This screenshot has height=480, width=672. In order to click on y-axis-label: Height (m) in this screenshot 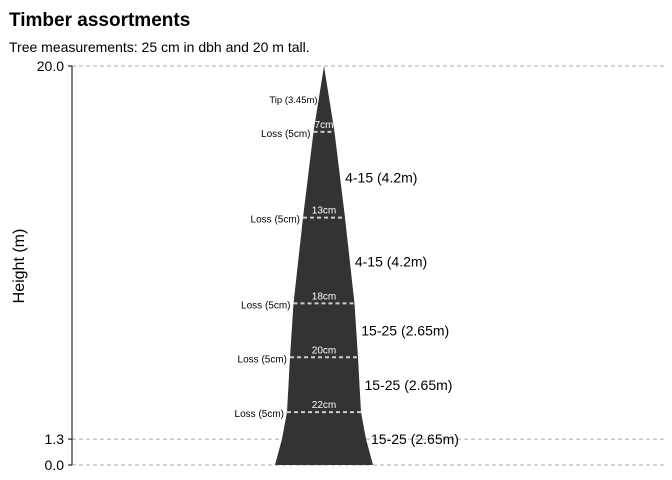, I will do `click(19, 266)`.